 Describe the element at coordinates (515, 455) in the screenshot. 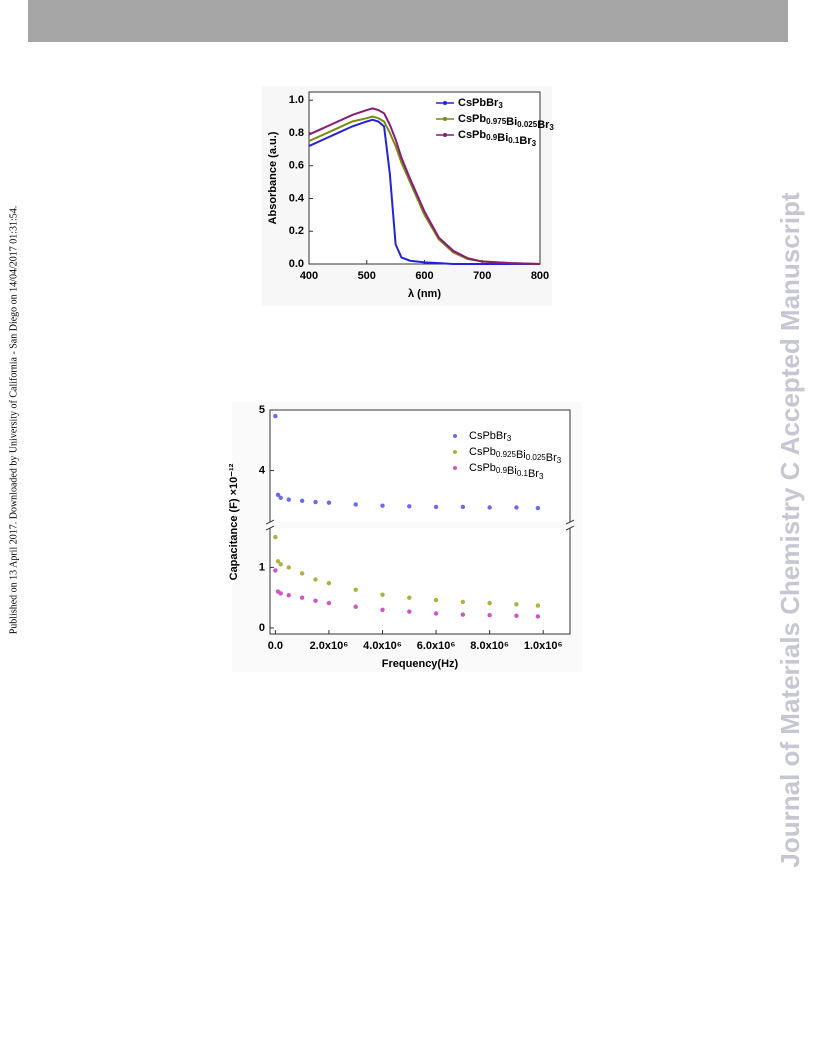

I see `legend-label: CsPb0.925Bi0.025Br3` at that location.